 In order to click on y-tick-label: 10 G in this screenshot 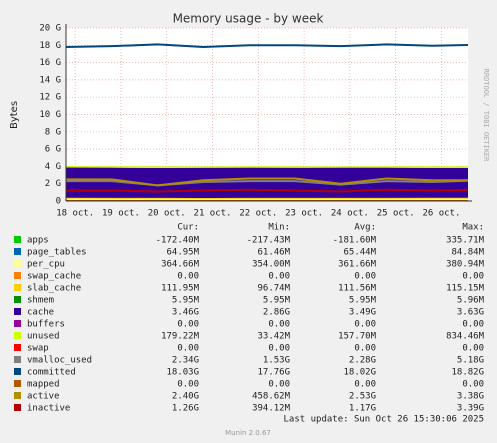, I will do `click(50, 115)`.